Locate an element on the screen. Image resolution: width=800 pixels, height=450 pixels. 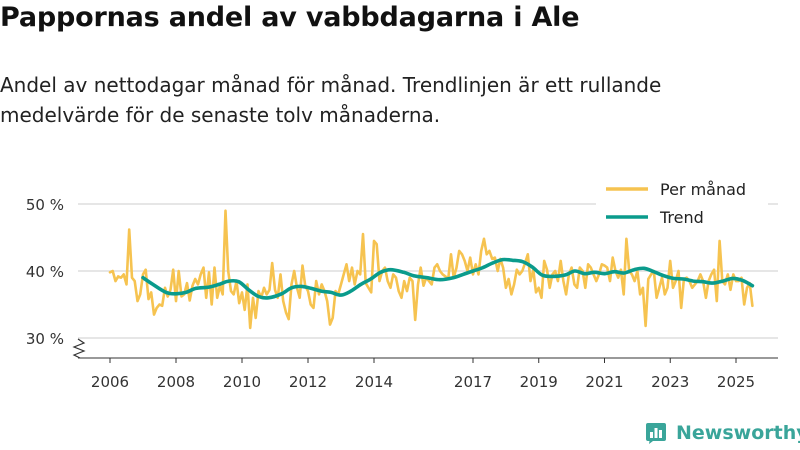
y-tick-label: 40 % is located at coordinates (45, 272).